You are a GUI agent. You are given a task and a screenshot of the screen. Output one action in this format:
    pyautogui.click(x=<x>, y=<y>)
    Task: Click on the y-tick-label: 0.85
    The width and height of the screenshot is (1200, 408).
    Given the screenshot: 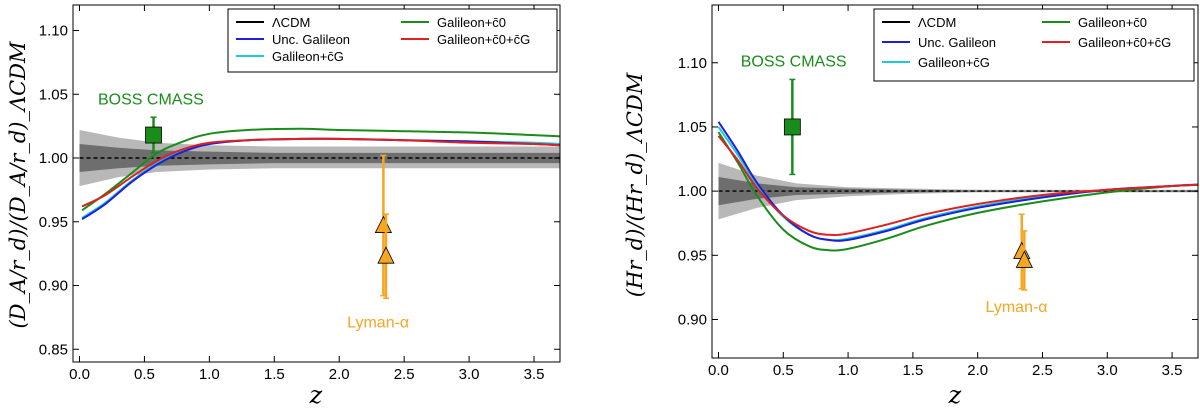 What is the action you would take?
    pyautogui.click(x=53, y=349)
    